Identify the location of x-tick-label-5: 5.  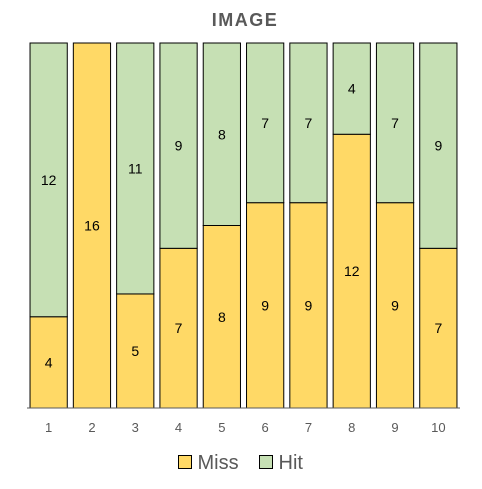
(221, 427).